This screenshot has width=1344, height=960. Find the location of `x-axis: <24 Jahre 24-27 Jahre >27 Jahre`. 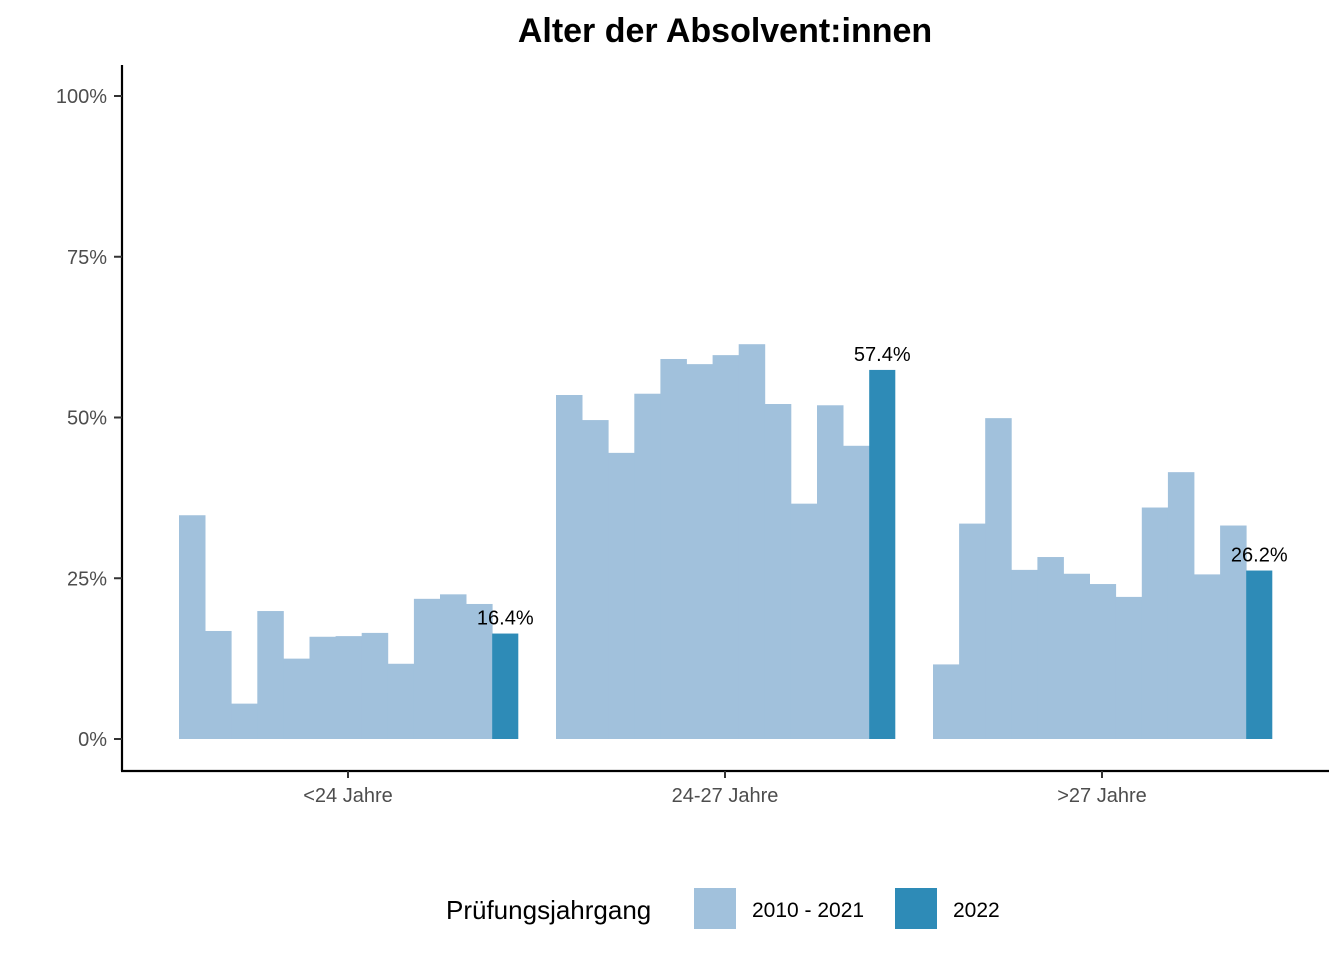

x-axis: <24 Jahre 24-27 Jahre >27 Jahre is located at coordinates (725, 789).